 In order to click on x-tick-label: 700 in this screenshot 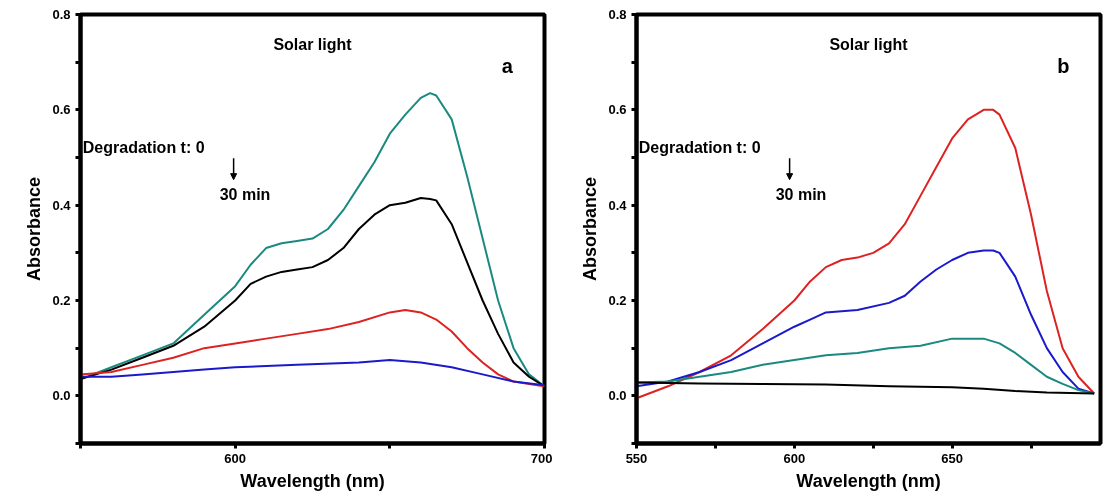, I will do `click(541, 458)`.